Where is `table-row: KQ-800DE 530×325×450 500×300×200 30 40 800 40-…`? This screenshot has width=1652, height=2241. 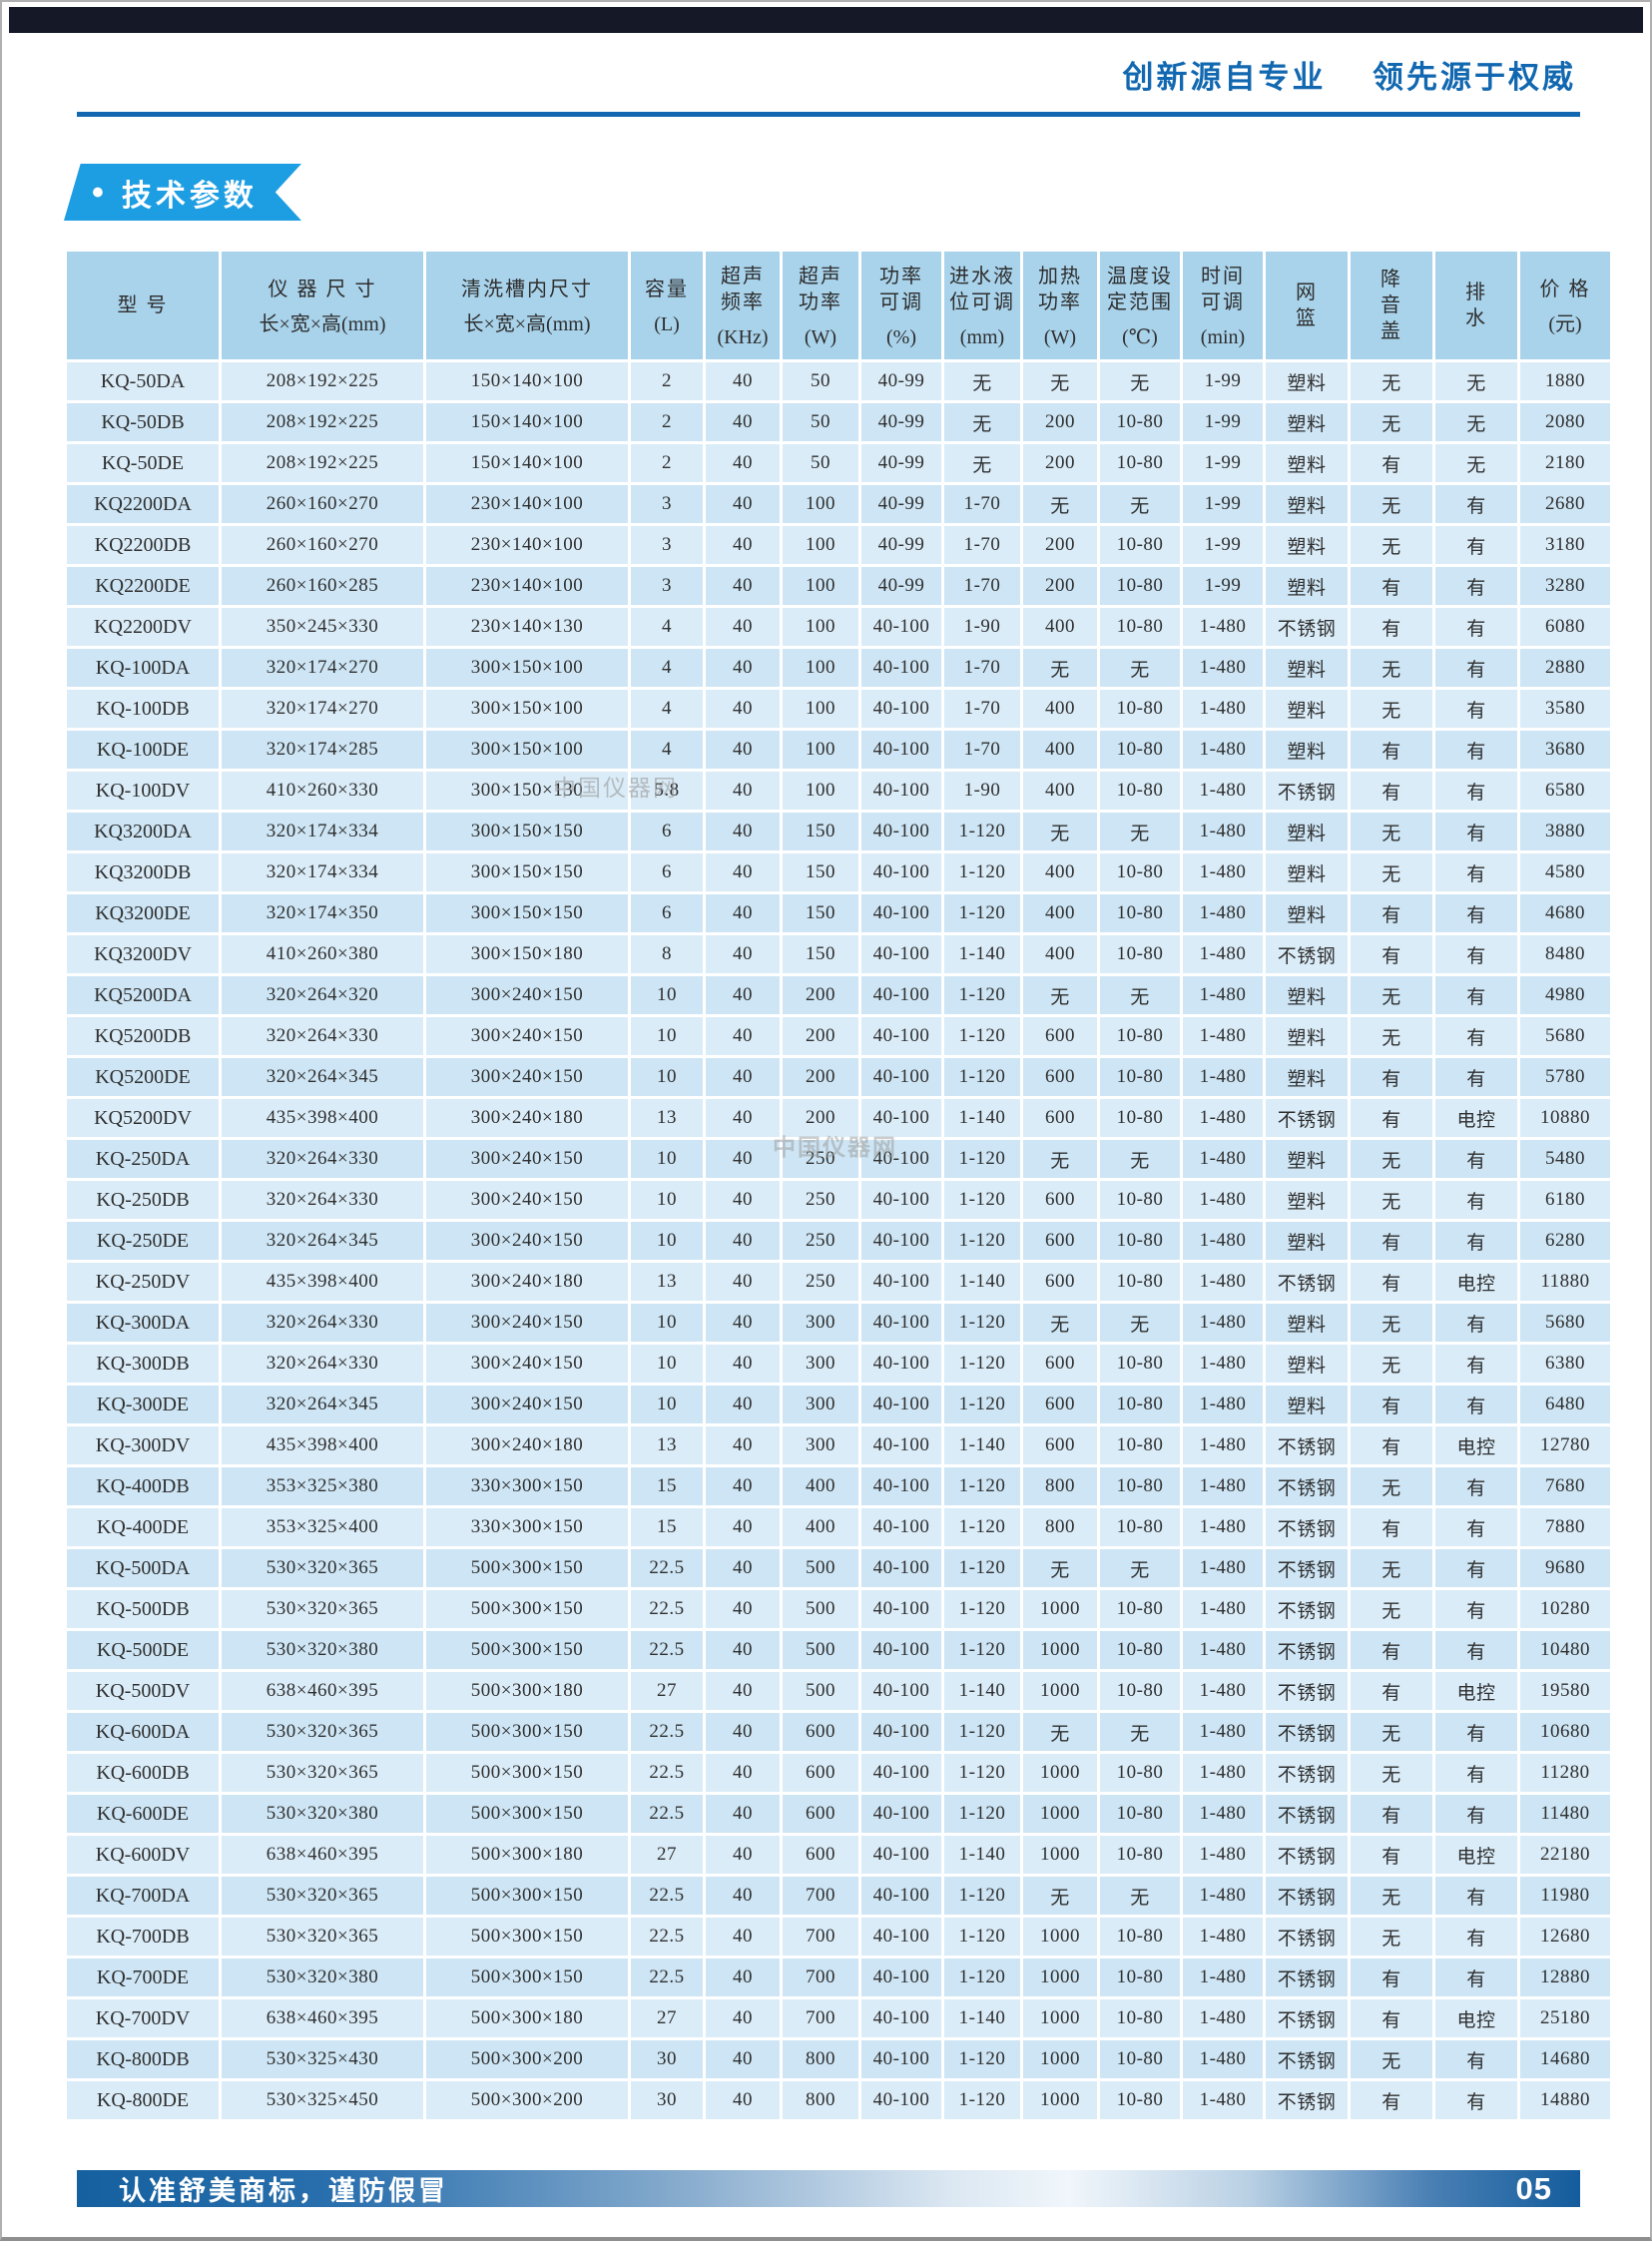
table-row: KQ-800DE 530×325×450 500×300×200 30 40 800 40-… is located at coordinates (838, 2100).